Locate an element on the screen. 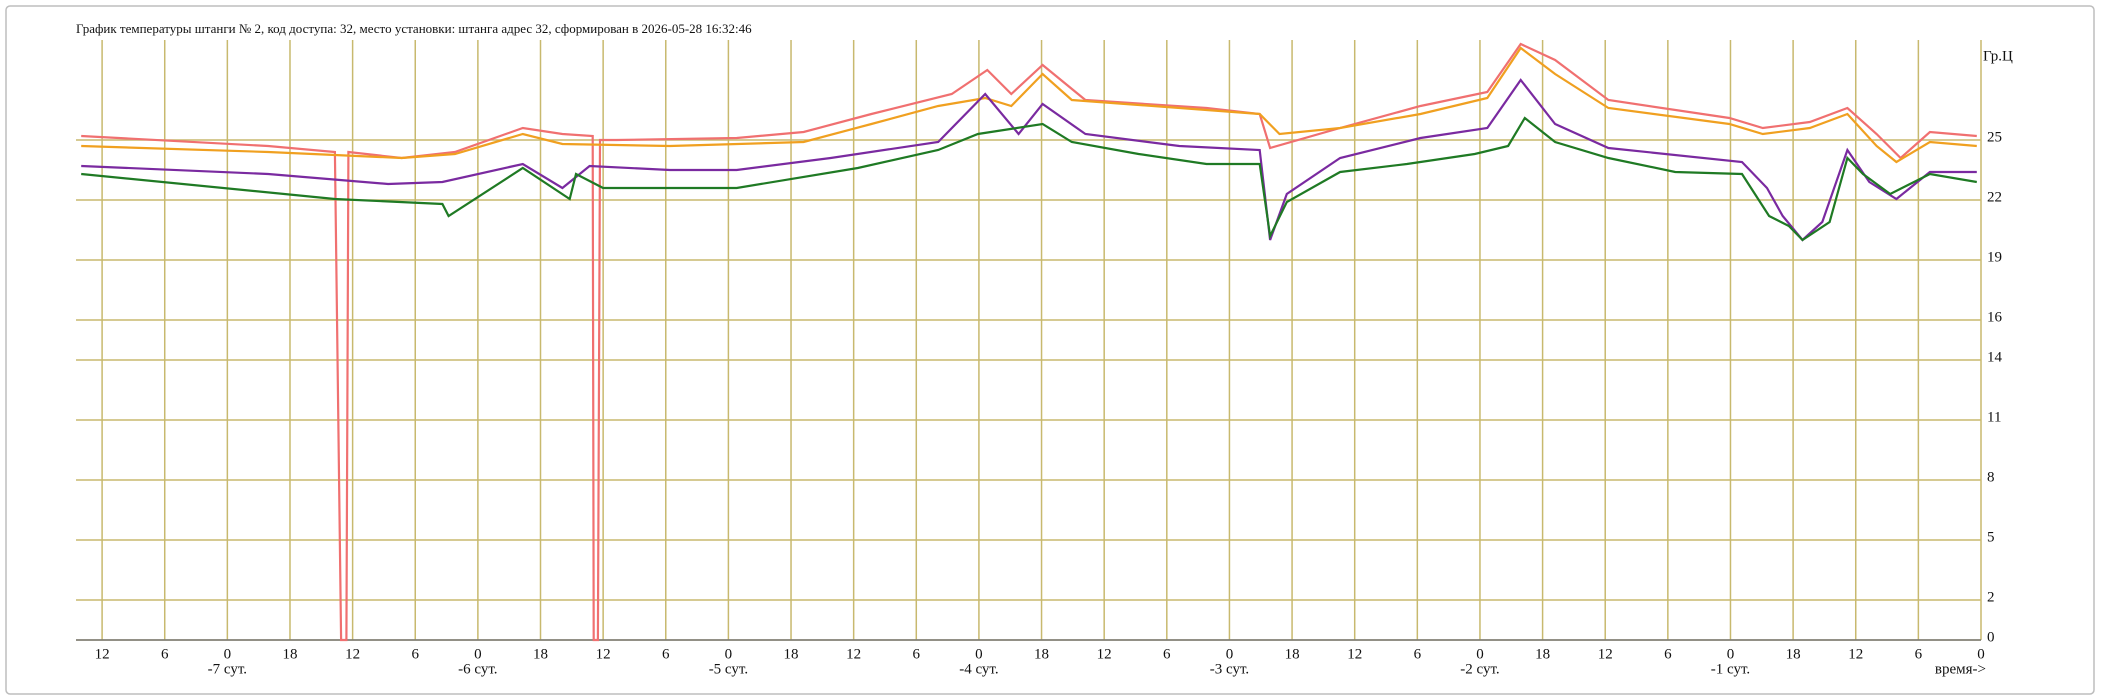 The width and height of the screenshot is (2102, 700). y-tick-label: 14 is located at coordinates (1995, 357).